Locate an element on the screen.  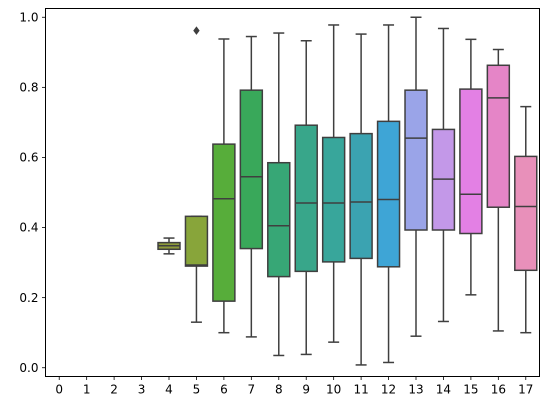
x-tick-label: 7 is located at coordinates (252, 390).